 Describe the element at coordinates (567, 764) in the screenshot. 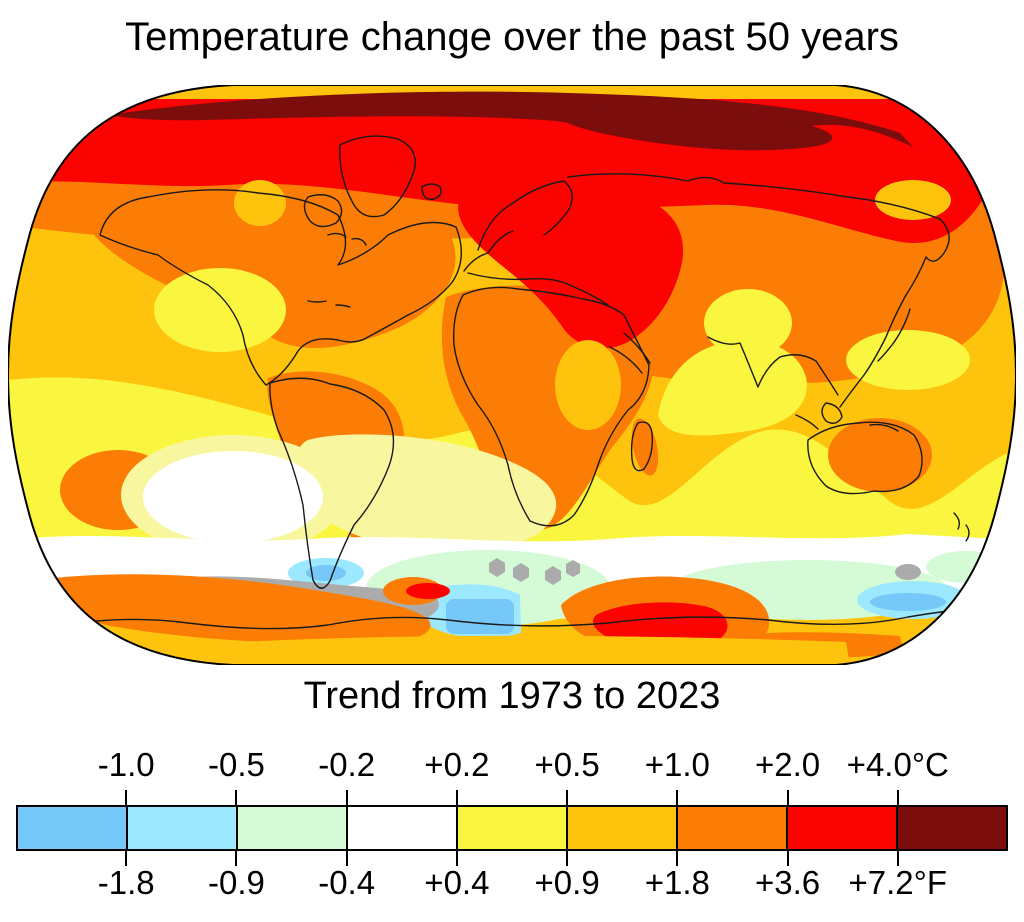

I see `celsius-label-5: +0.5` at that location.